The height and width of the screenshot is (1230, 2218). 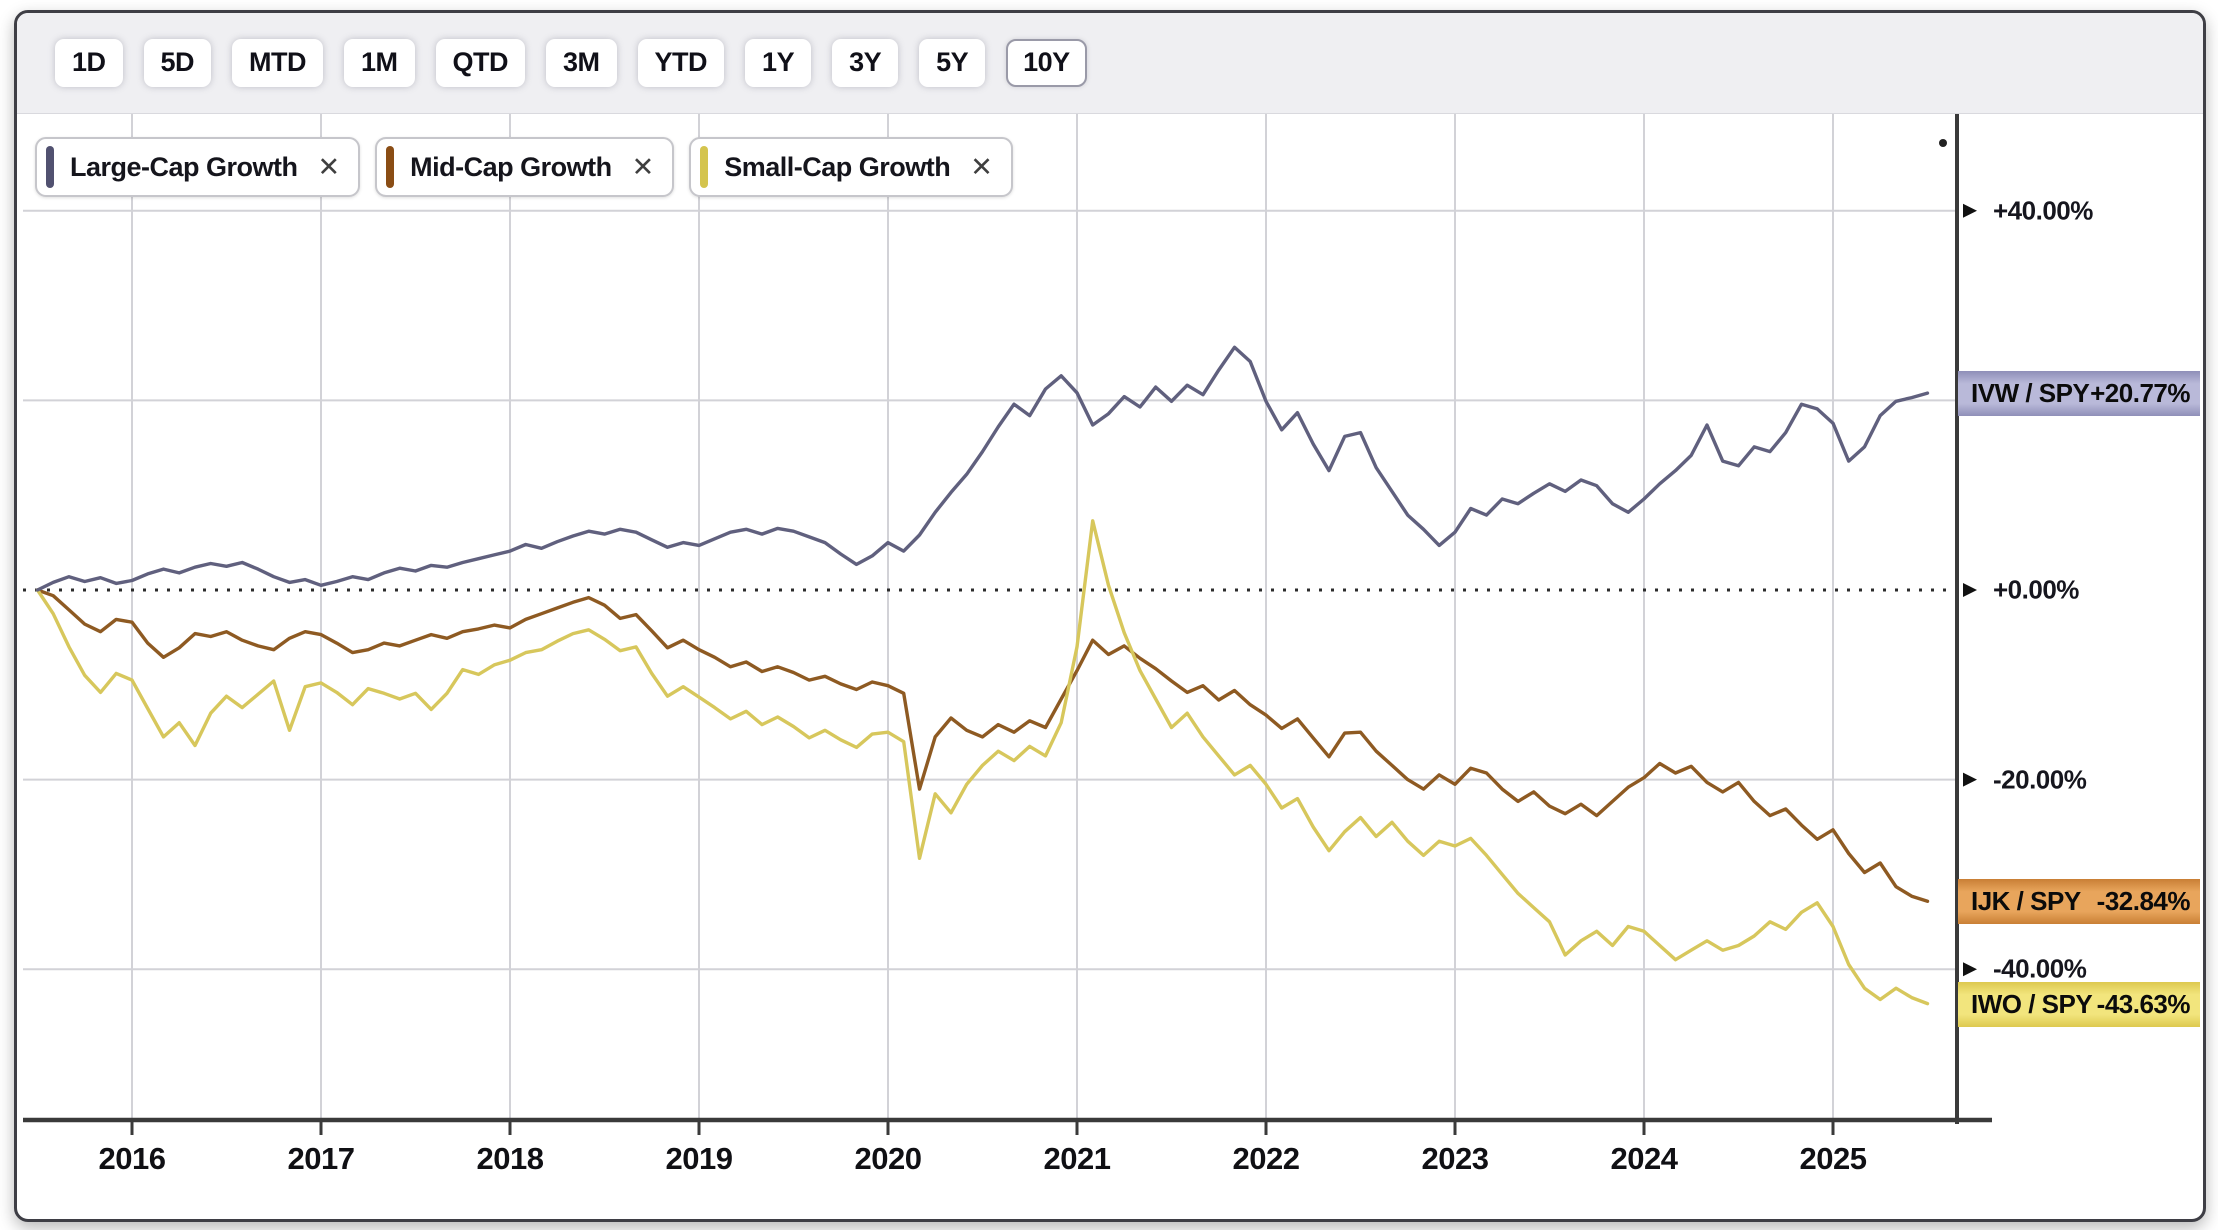 What do you see at coordinates (2143, 901) in the screenshot?
I see `series-change-text: -32.84%` at bounding box center [2143, 901].